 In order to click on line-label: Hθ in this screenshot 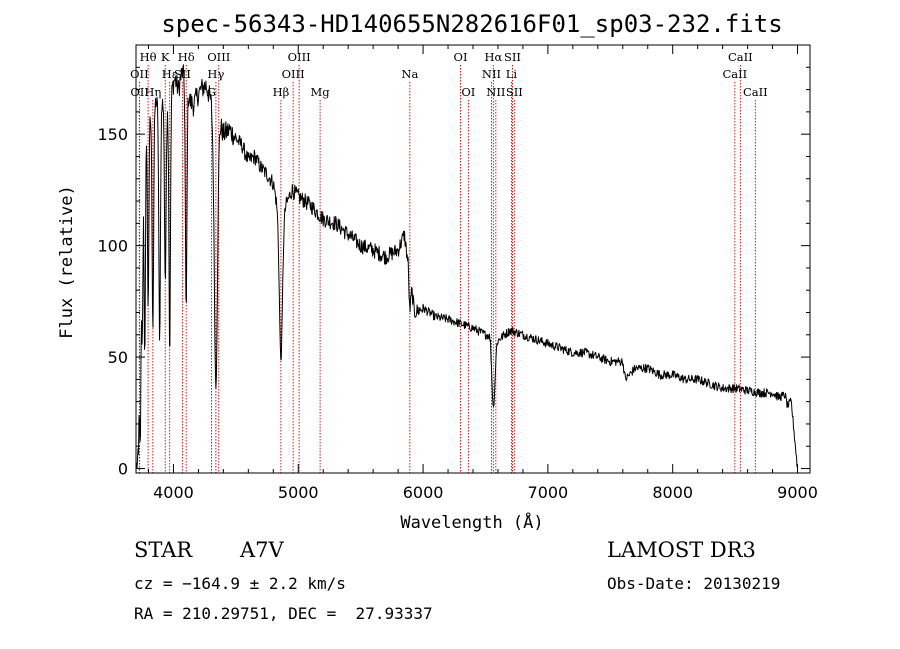, I will do `click(148, 57)`.